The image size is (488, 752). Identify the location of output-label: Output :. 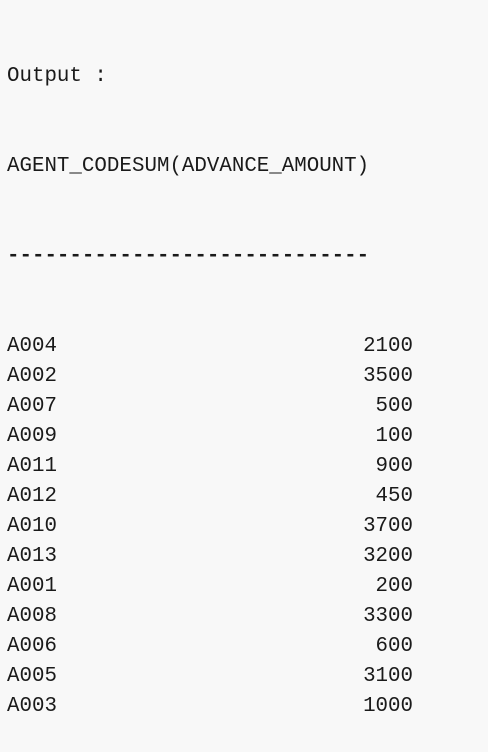
(57, 76).